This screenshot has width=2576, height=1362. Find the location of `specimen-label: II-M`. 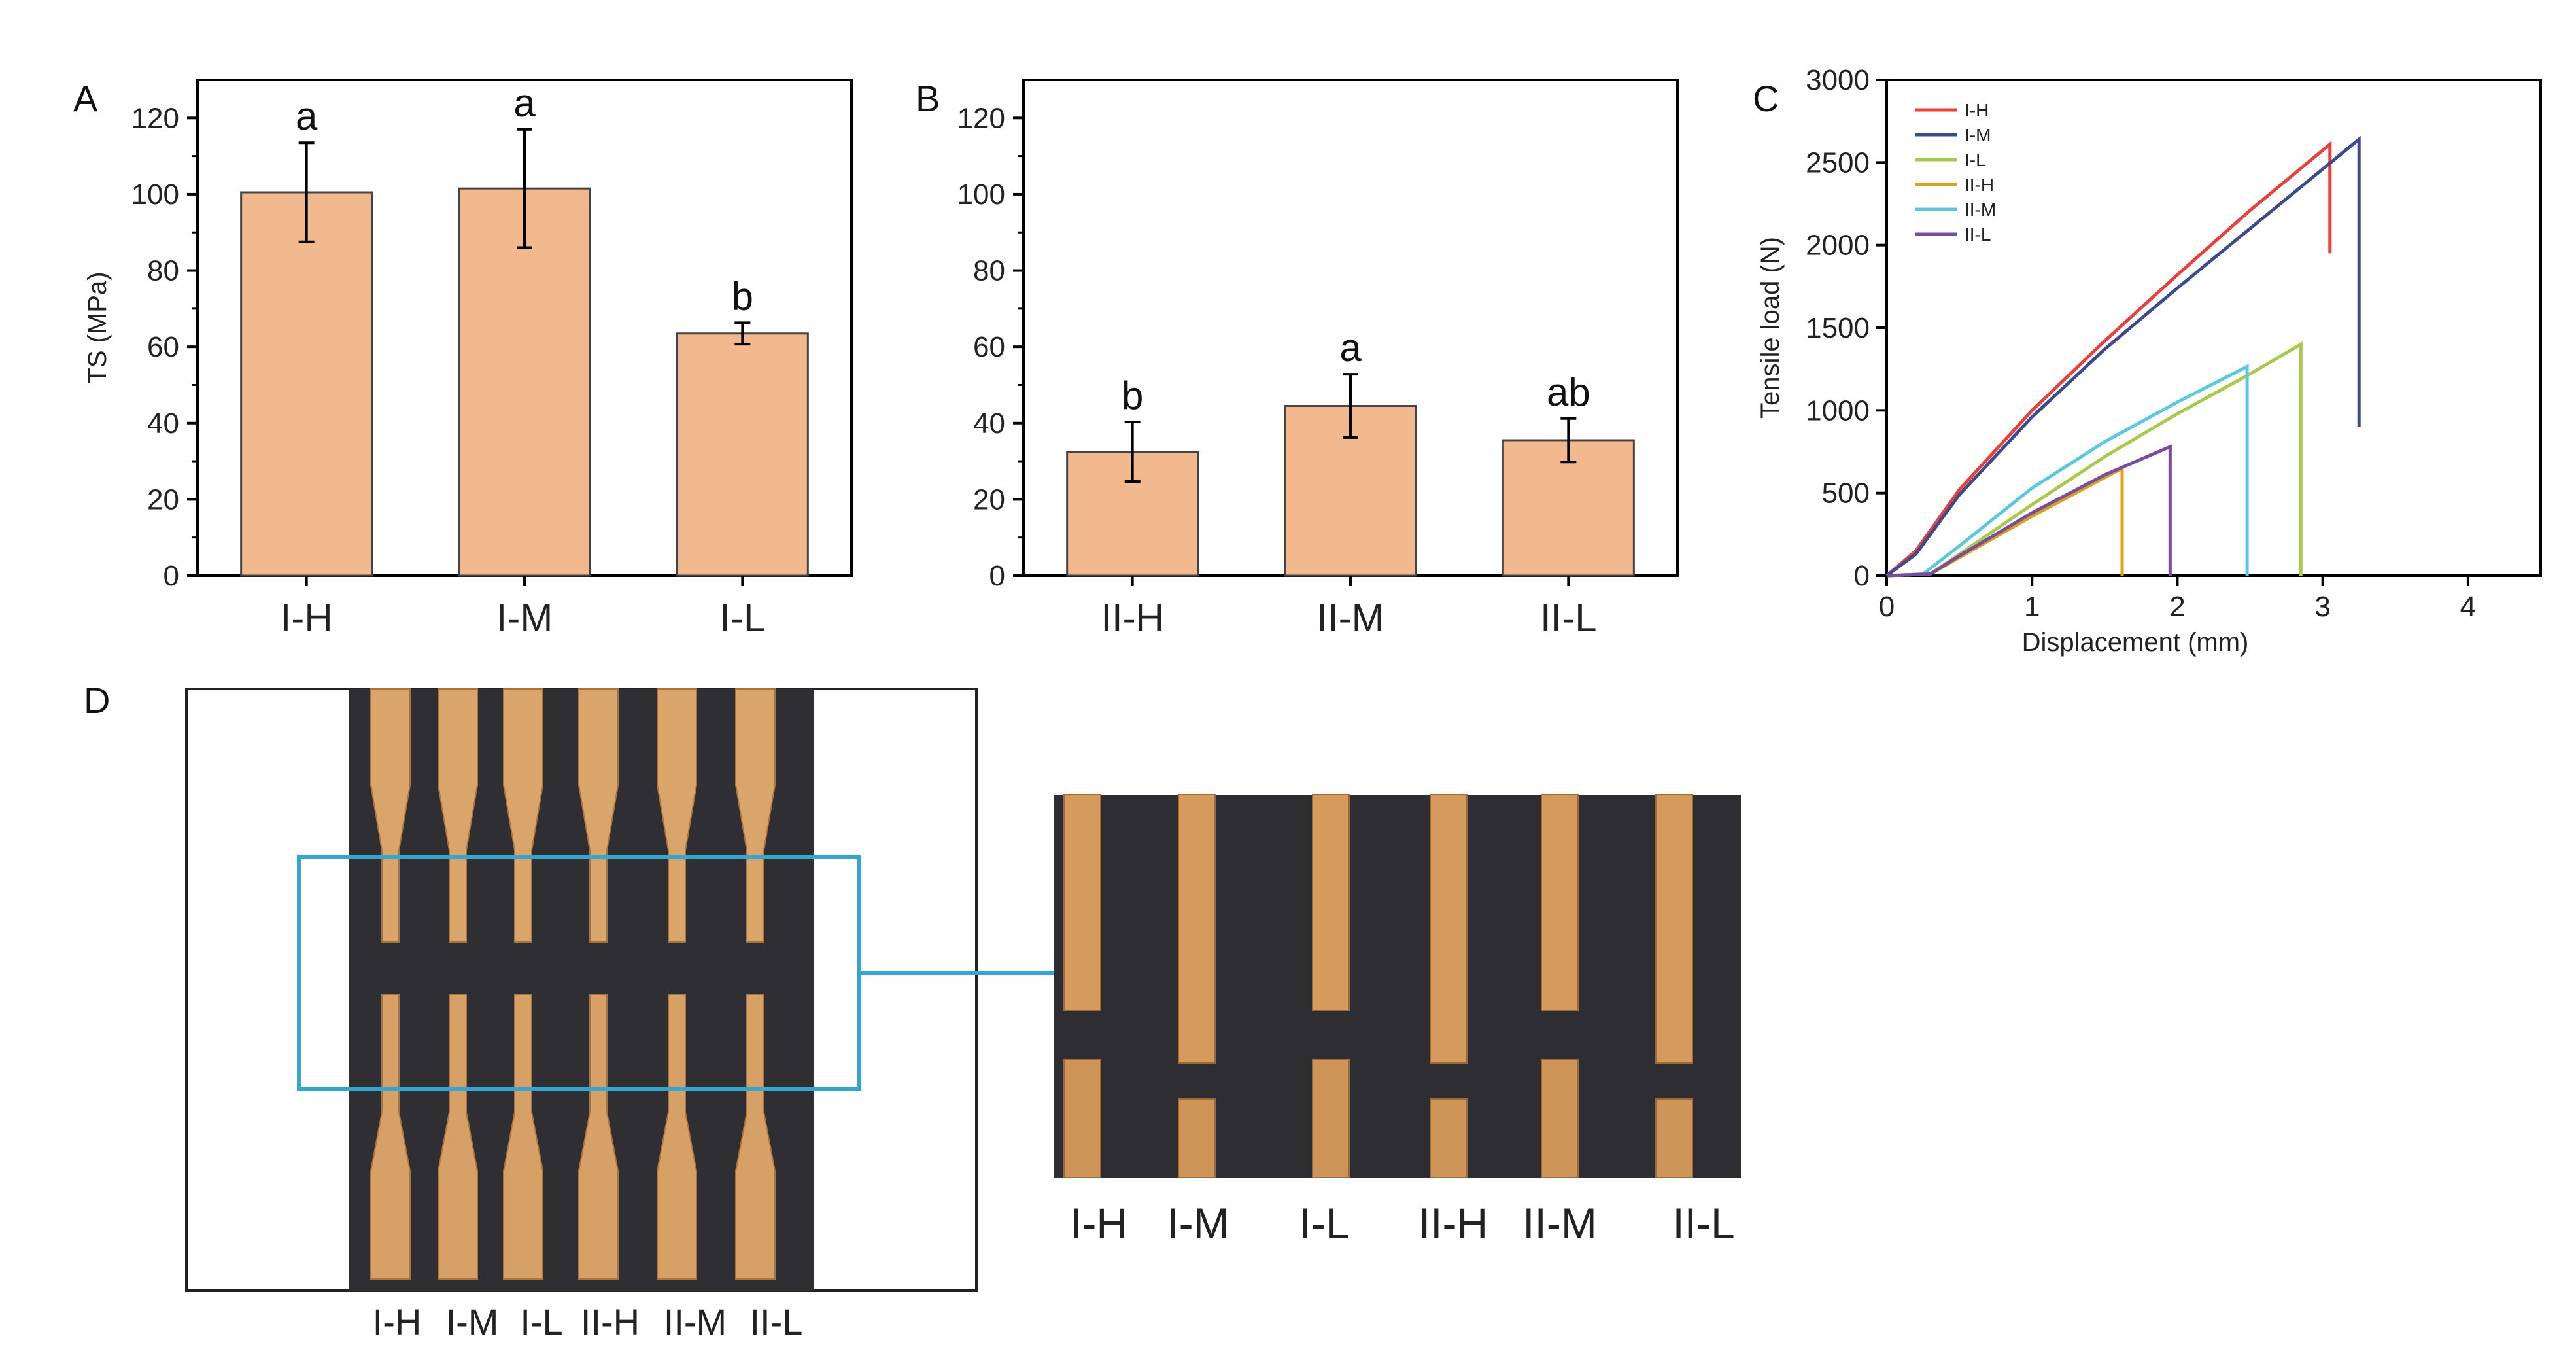

specimen-label: II-M is located at coordinates (696, 1321).